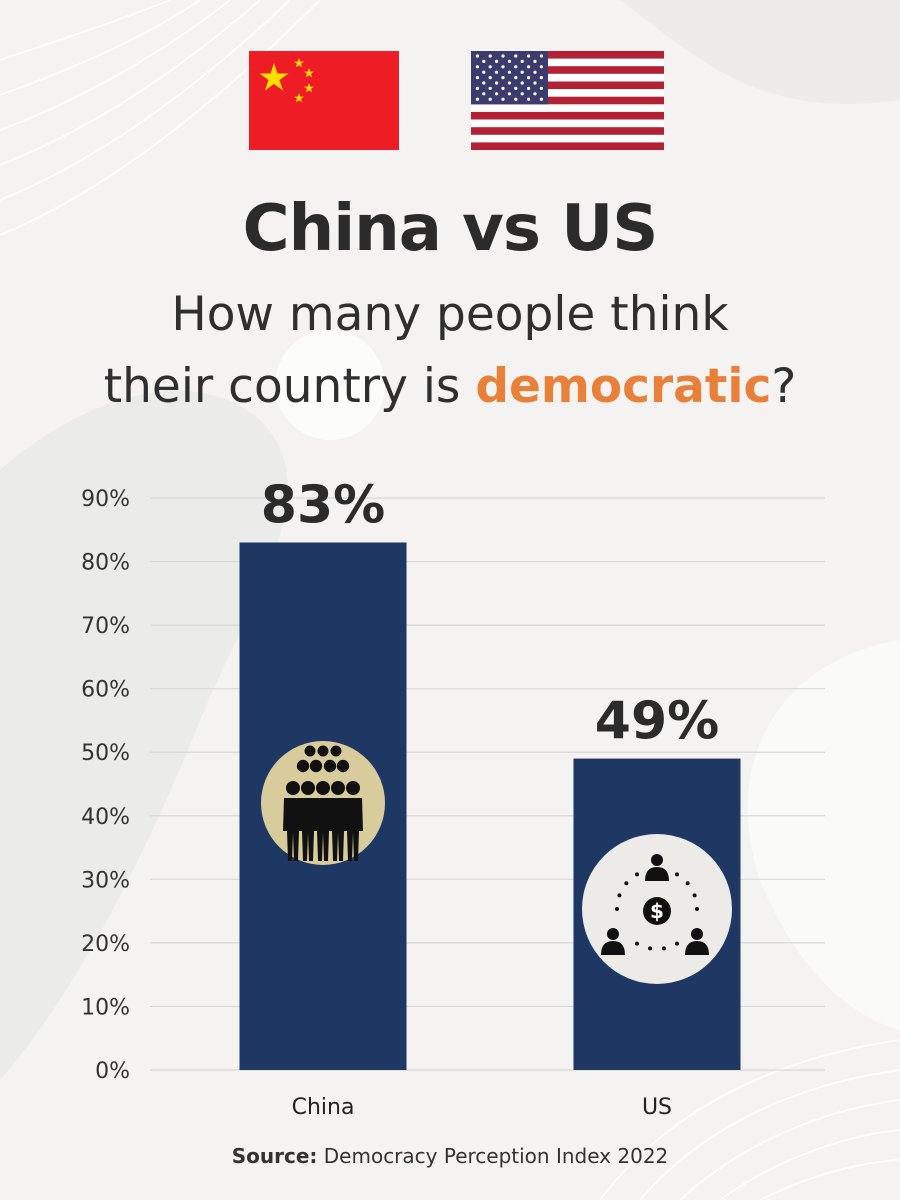  I want to click on value-label: 49%, so click(657, 722).